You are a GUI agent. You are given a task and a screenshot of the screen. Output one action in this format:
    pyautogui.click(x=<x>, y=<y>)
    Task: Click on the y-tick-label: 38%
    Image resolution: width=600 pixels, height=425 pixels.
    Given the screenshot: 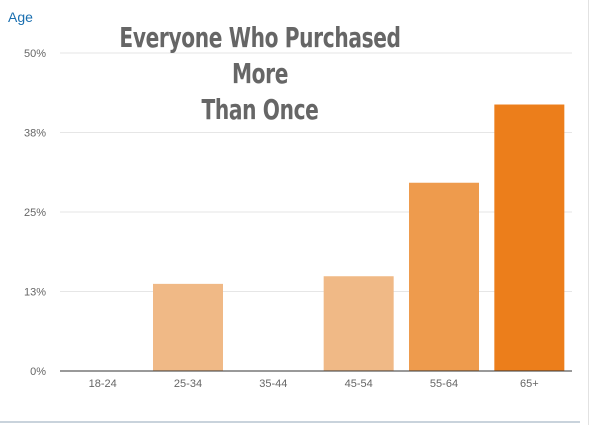 What is the action you would take?
    pyautogui.click(x=35, y=134)
    